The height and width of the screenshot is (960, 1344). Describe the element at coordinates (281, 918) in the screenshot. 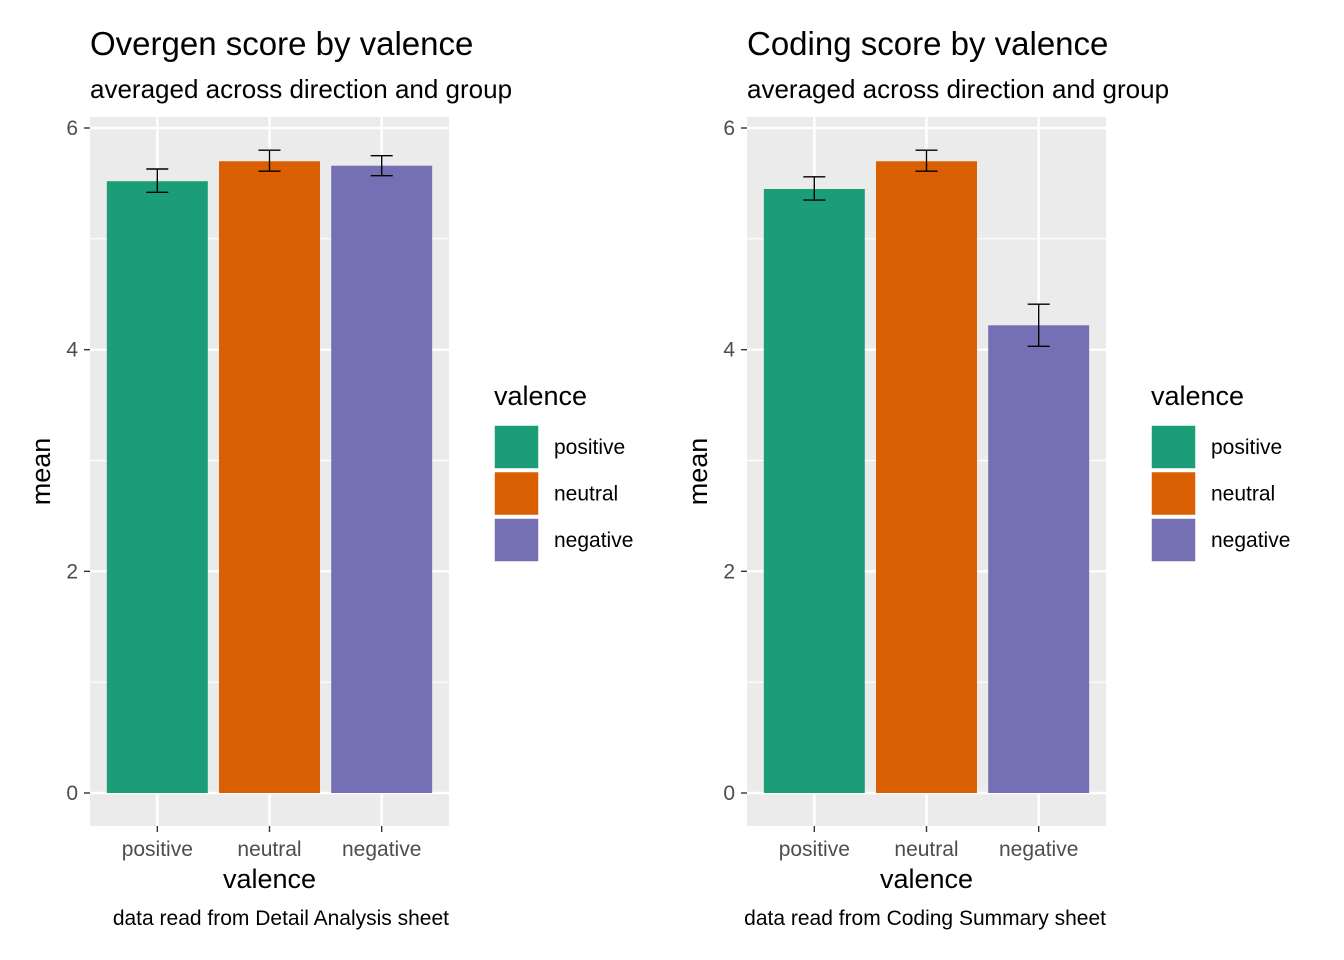

I see `chart-caption: data read from Detail Analysis sheet` at that location.